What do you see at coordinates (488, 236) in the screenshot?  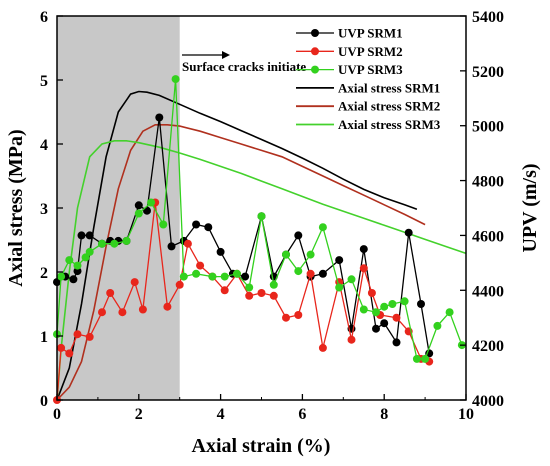 I see `y2-tick-label: 4600` at bounding box center [488, 236].